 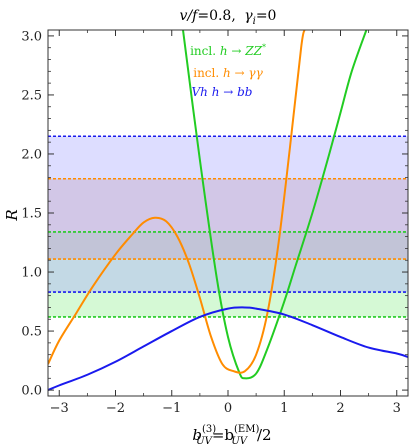 I want to click on y-tick-label: 2.0, so click(x=31, y=154).